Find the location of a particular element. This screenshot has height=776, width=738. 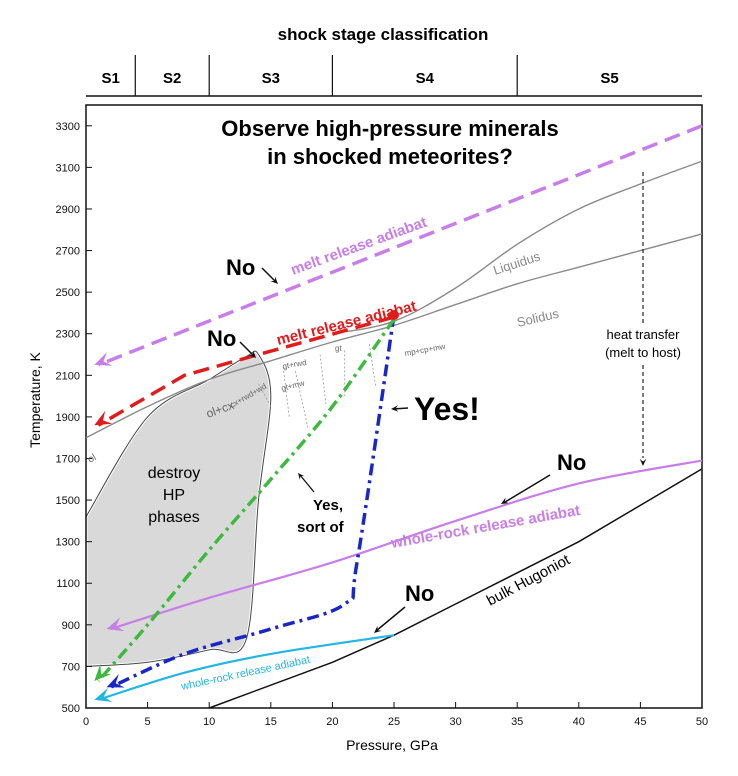

y-tick-label: 2300 is located at coordinates (68, 335).